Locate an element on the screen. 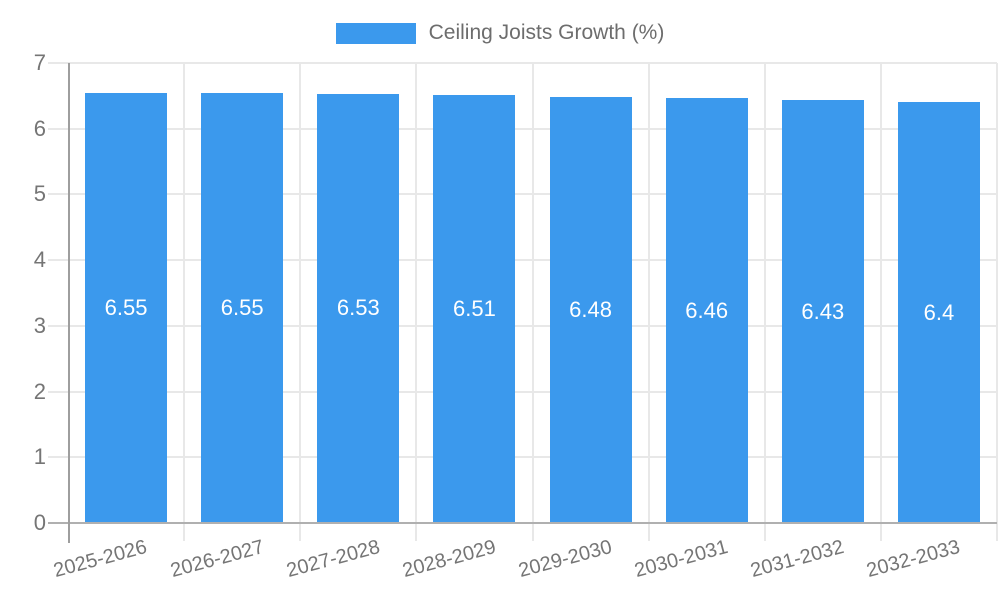  x-axis-tick-label: 2032-2033 is located at coordinates (913, 559).